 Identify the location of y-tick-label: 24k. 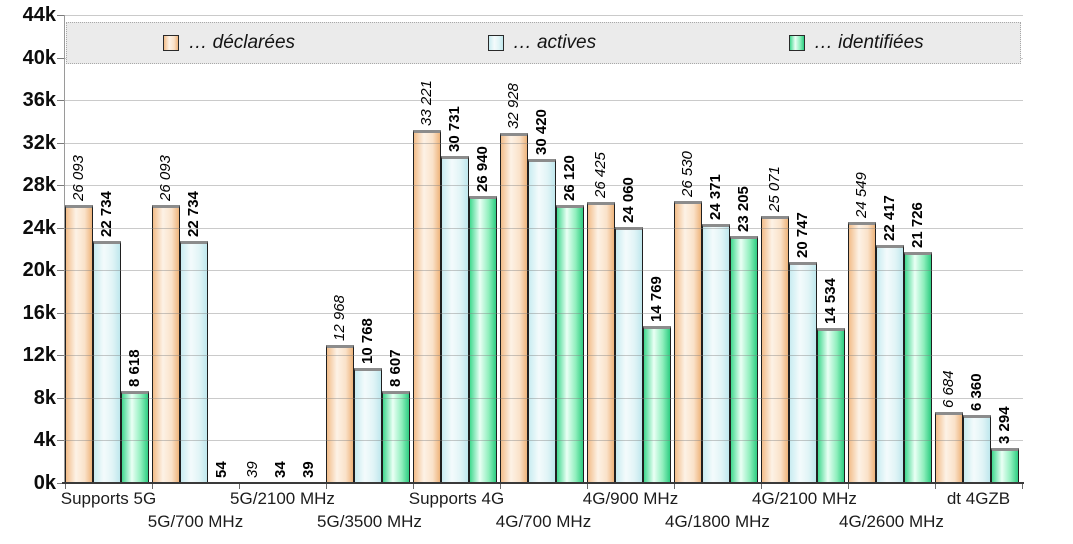
(39, 228).